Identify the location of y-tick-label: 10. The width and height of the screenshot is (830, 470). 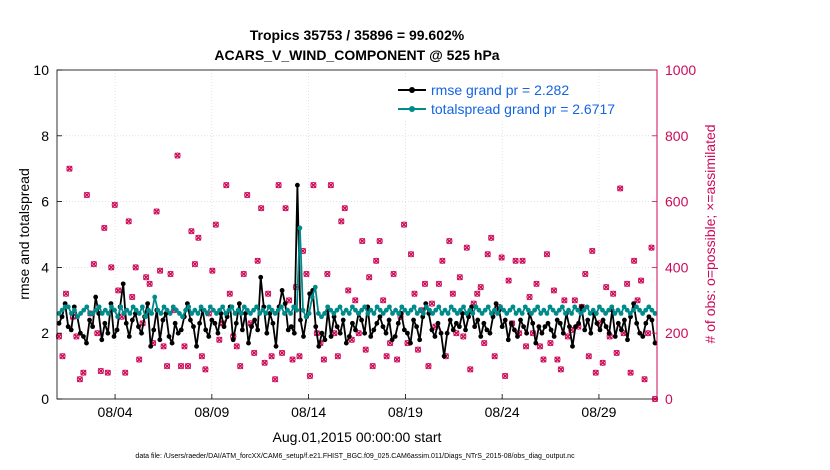
(41, 70).